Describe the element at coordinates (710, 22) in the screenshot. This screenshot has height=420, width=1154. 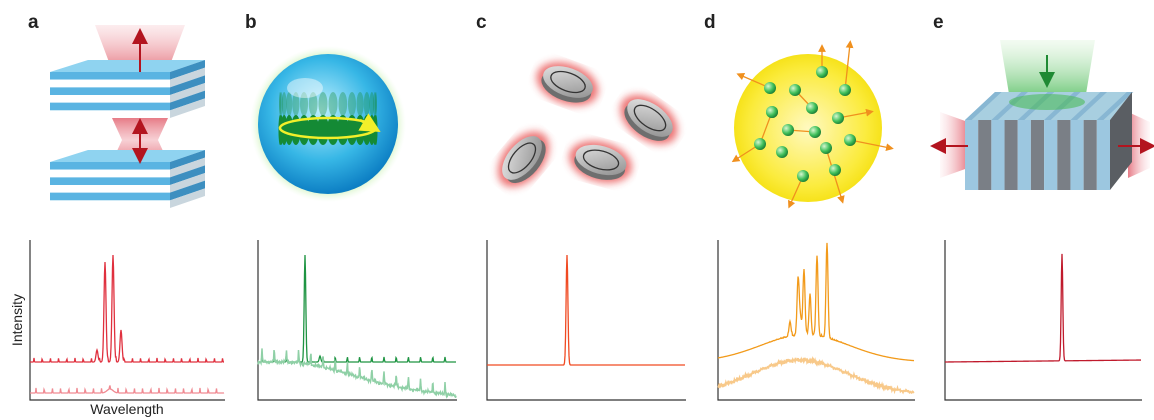
I see `panel-label: d` at that location.